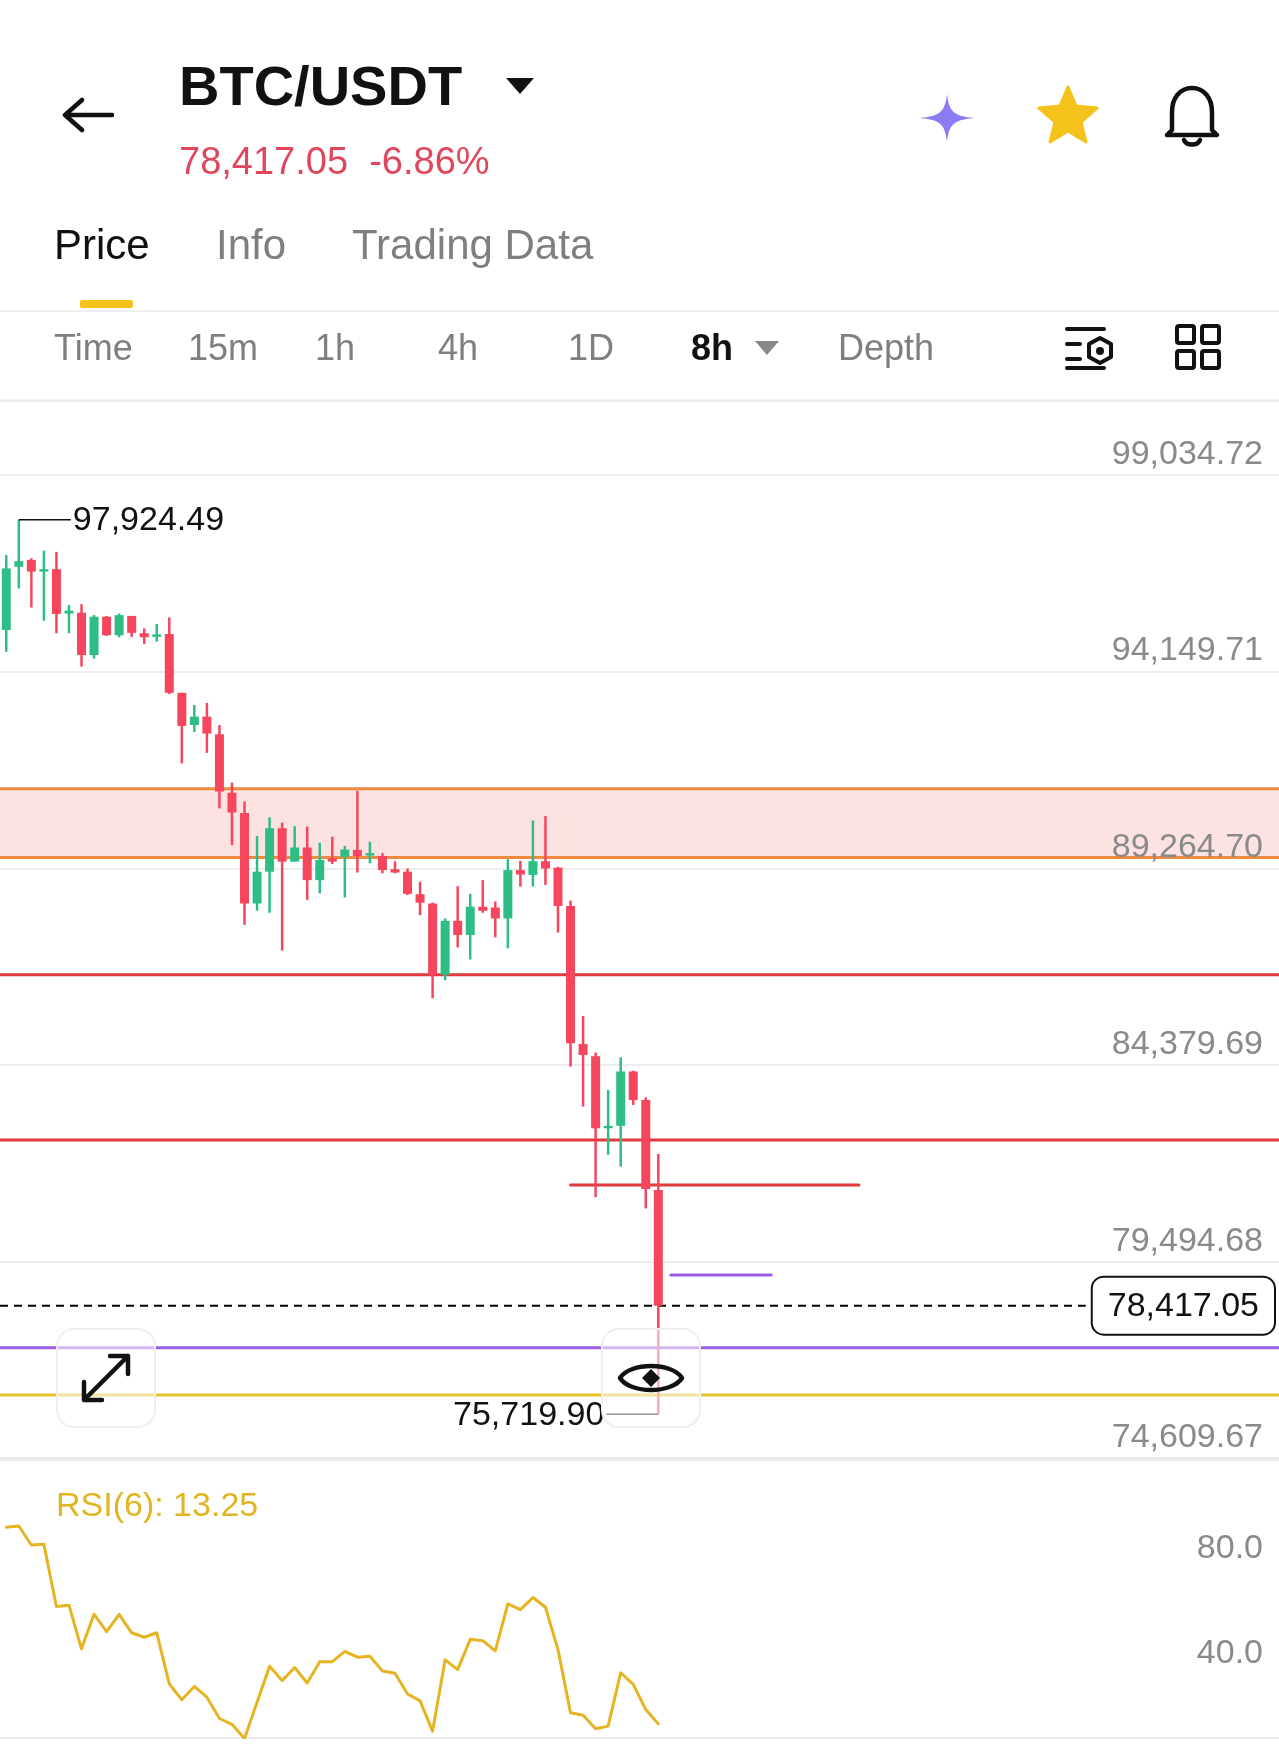 The image size is (1279, 1753). What do you see at coordinates (712, 347) in the screenshot?
I see `text: 8h` at bounding box center [712, 347].